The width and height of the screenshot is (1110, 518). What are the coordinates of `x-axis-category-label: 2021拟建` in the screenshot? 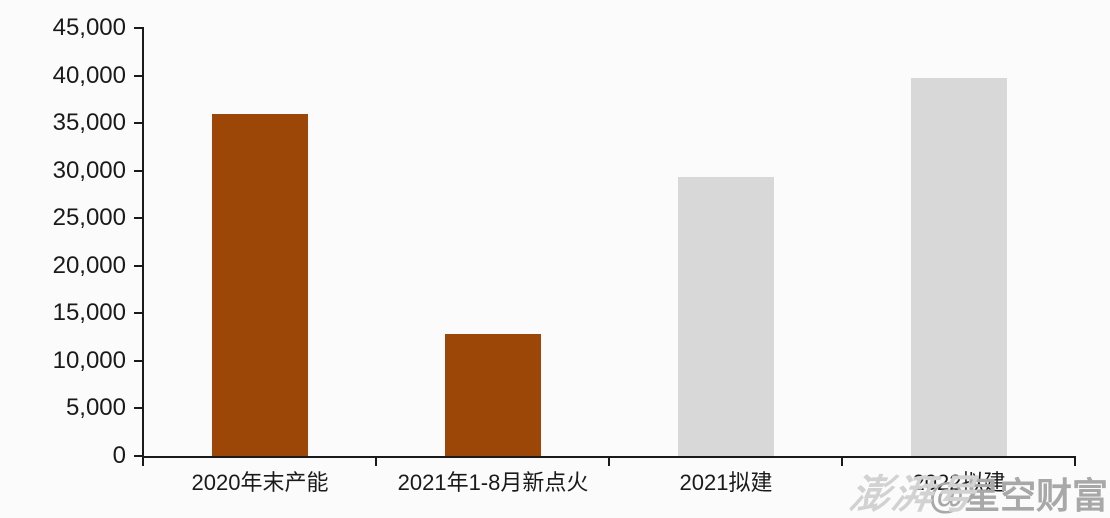 It's located at (726, 482).